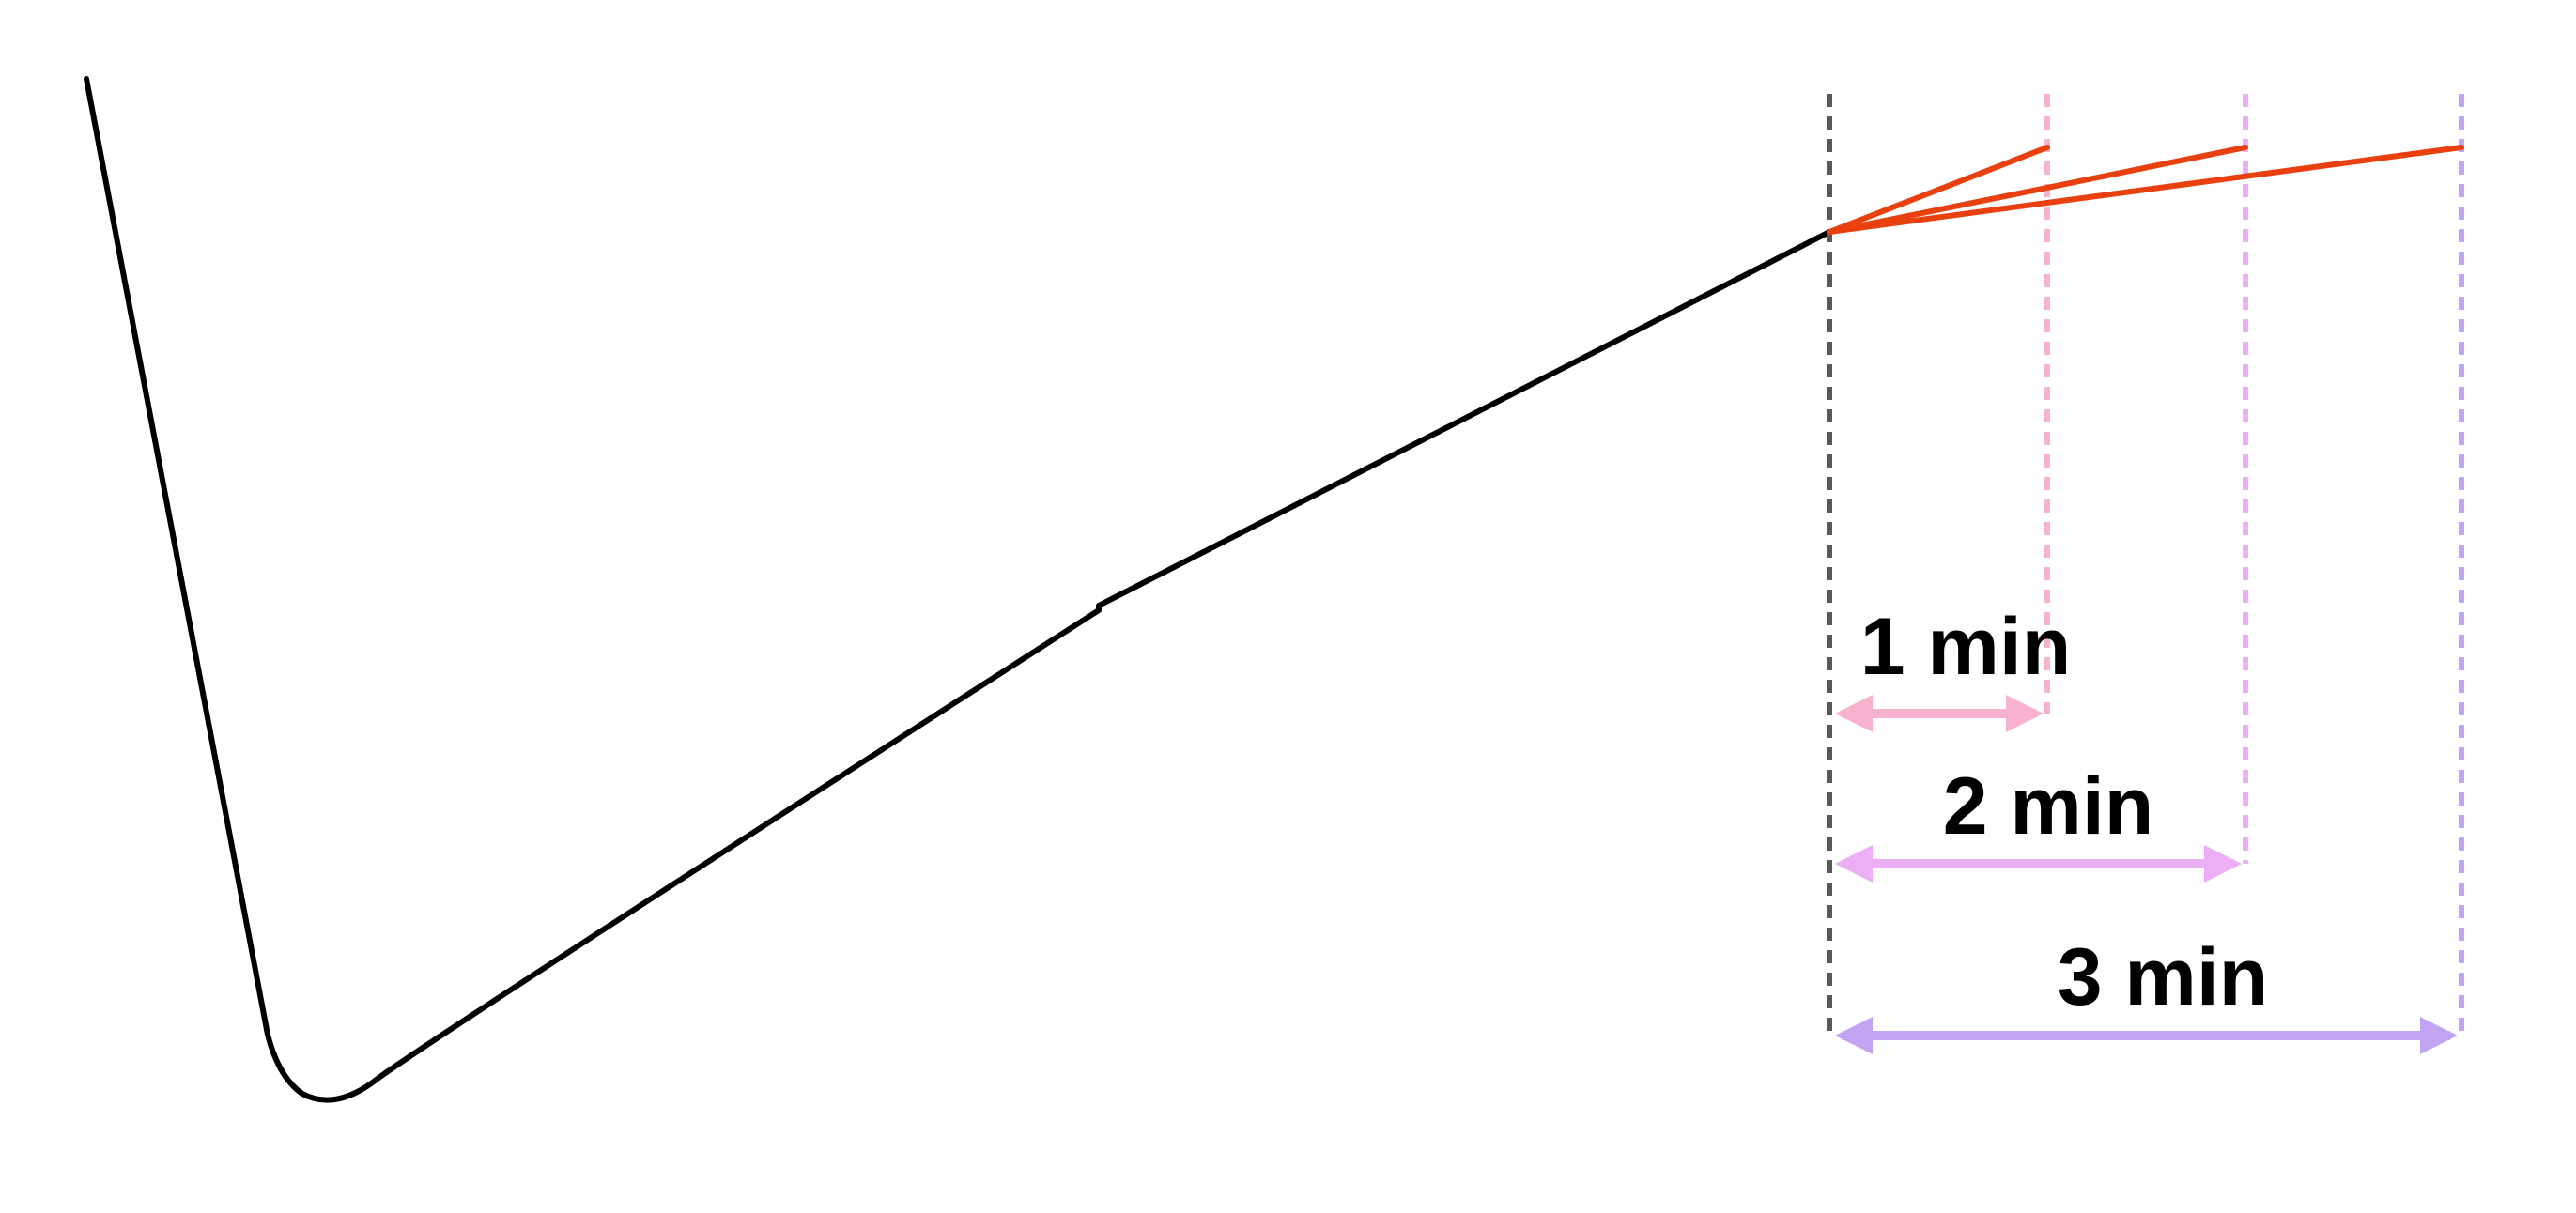 The image size is (2576, 1213). I want to click on interval-1-label: 1 min, so click(1966, 647).